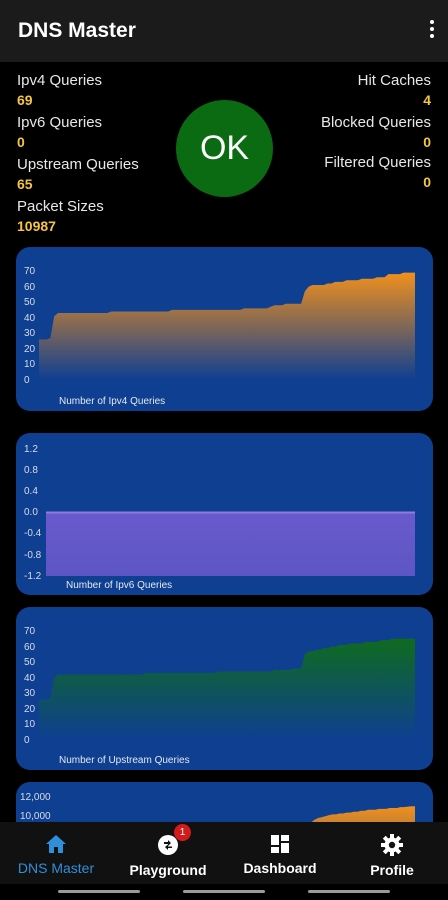  Describe the element at coordinates (25, 100) in the screenshot. I see `stat-ipv4-value: 69` at that location.